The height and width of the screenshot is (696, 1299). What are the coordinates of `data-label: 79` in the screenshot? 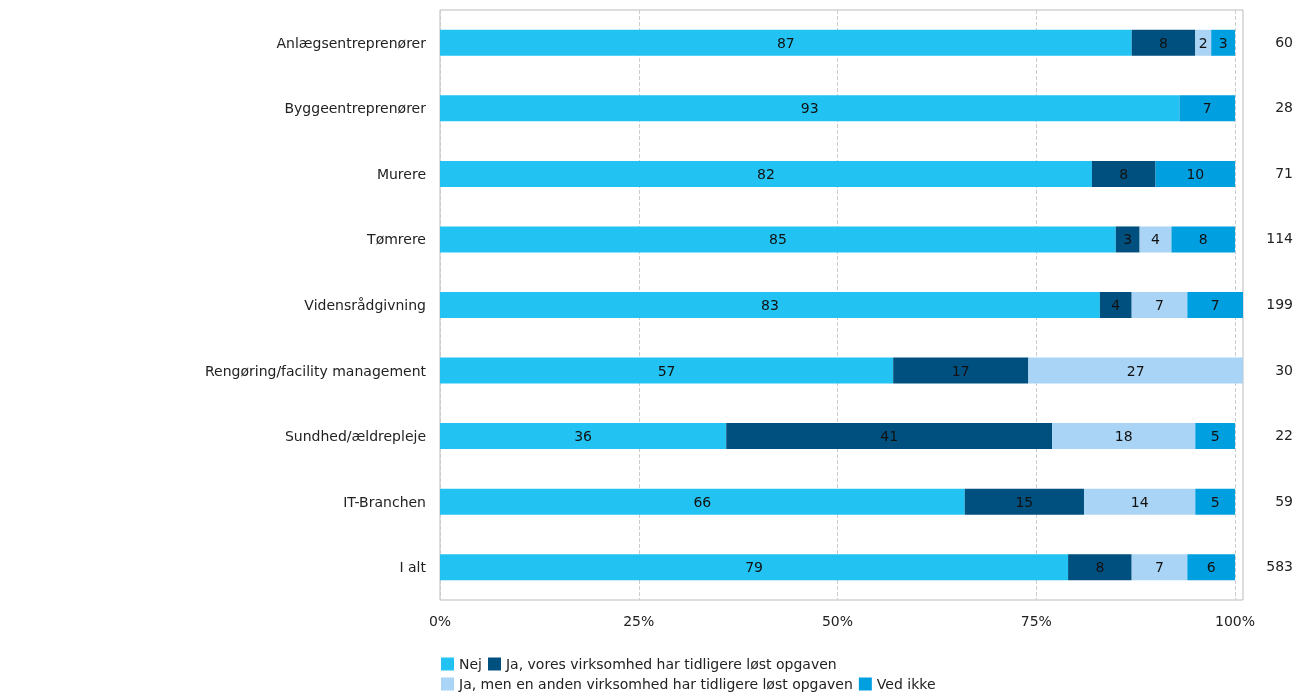 It's located at (754, 567).